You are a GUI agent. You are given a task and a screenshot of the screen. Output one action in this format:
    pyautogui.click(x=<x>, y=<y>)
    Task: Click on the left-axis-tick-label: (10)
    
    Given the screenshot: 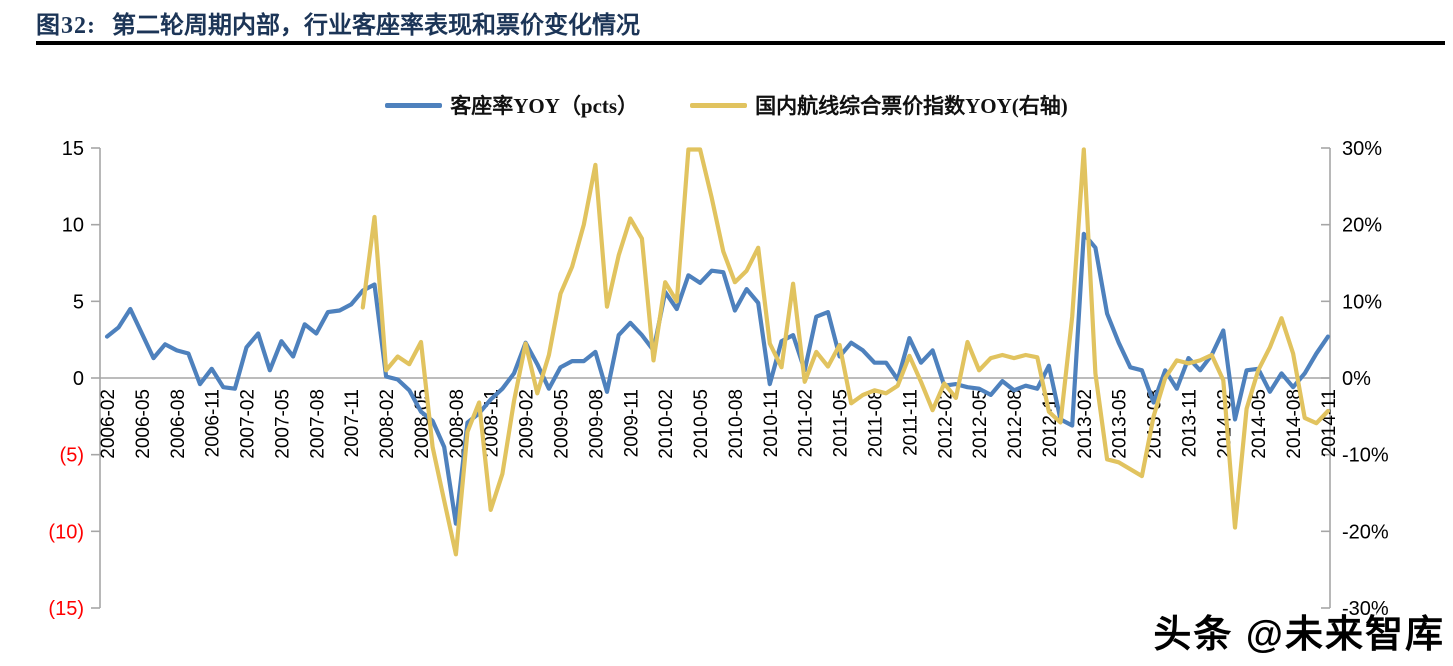 What is the action you would take?
    pyautogui.click(x=66, y=532)
    